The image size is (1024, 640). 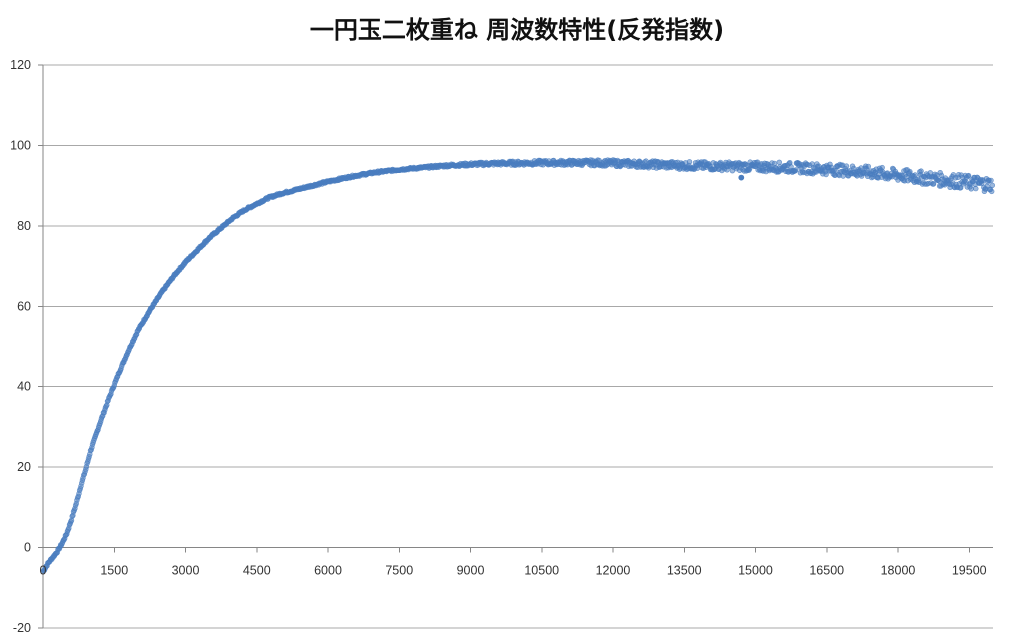 I want to click on x-tick-label: 7500, so click(x=399, y=571).